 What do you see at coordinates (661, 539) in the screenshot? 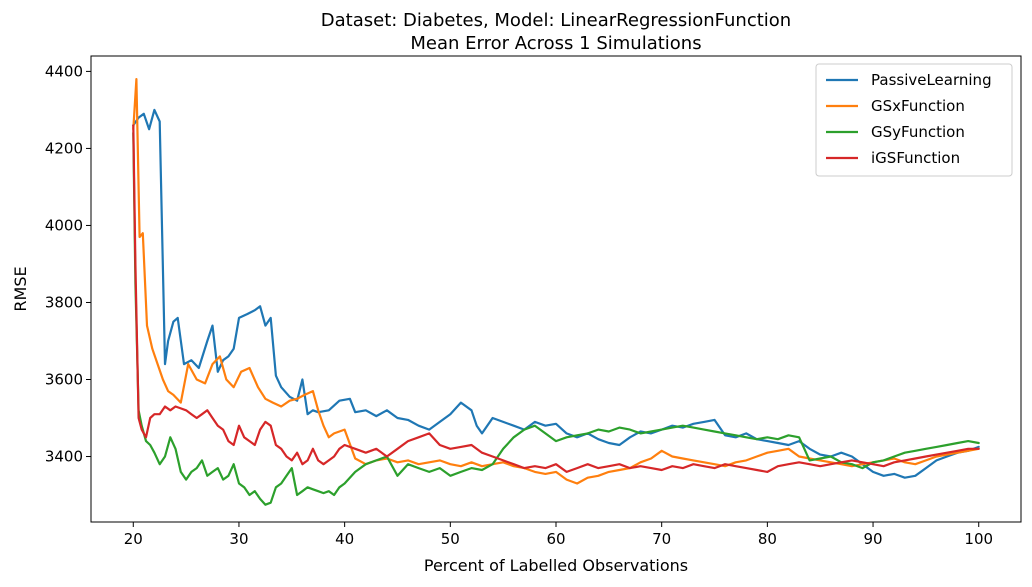
I see `x-tick-label: 70` at bounding box center [661, 539].